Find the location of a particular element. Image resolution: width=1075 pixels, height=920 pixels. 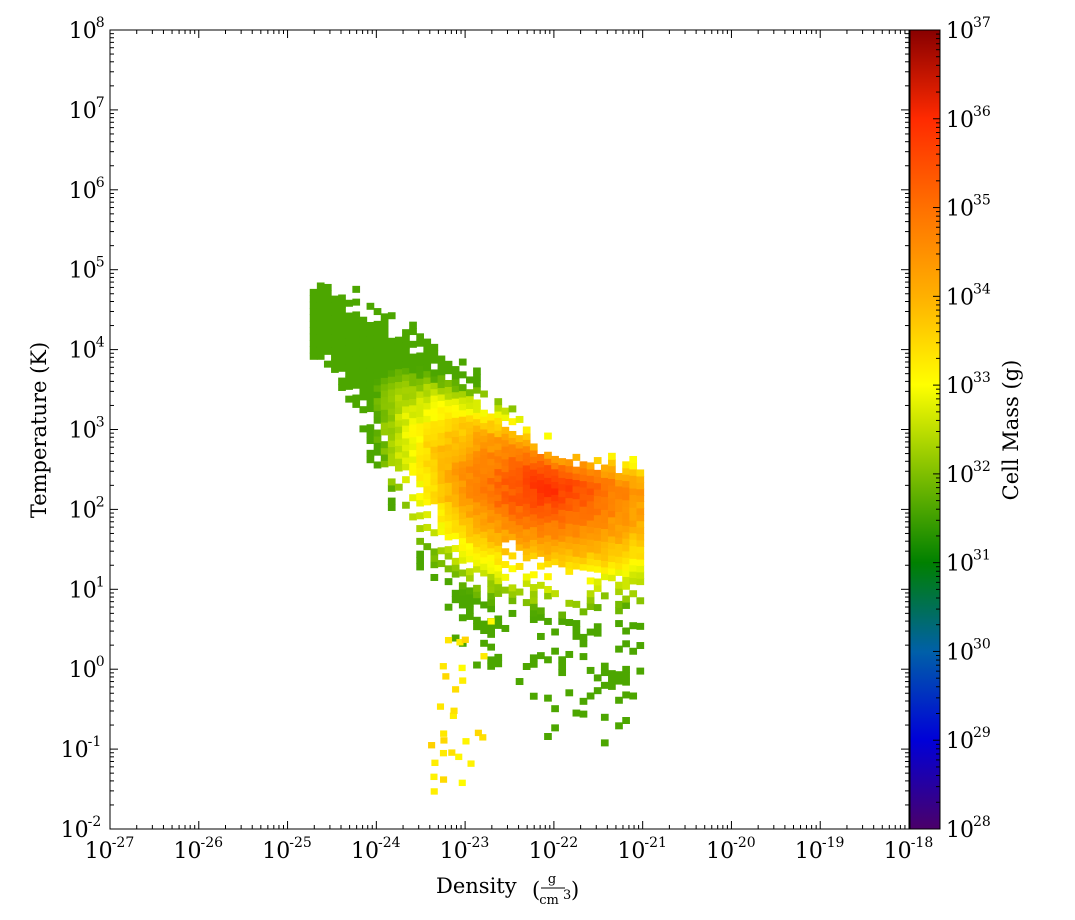

colorbar-tick-label: 10 31 is located at coordinates (968, 562).